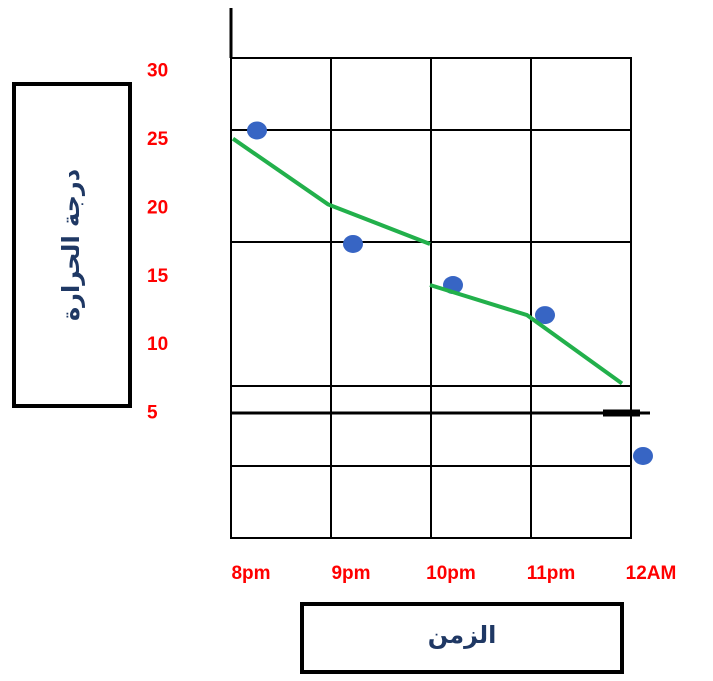 This screenshot has height=681, width=713. Describe the element at coordinates (651, 573) in the screenshot. I see `x-tick-label: 12AM` at that location.